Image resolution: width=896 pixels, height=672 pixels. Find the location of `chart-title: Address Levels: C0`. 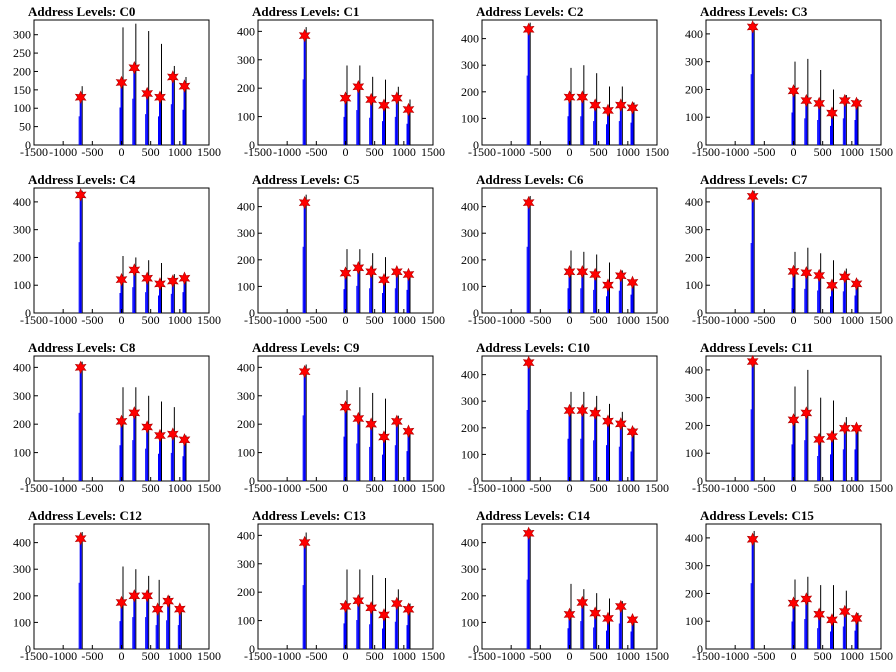

chart-title: Address Levels: C0 is located at coordinates (82, 11).